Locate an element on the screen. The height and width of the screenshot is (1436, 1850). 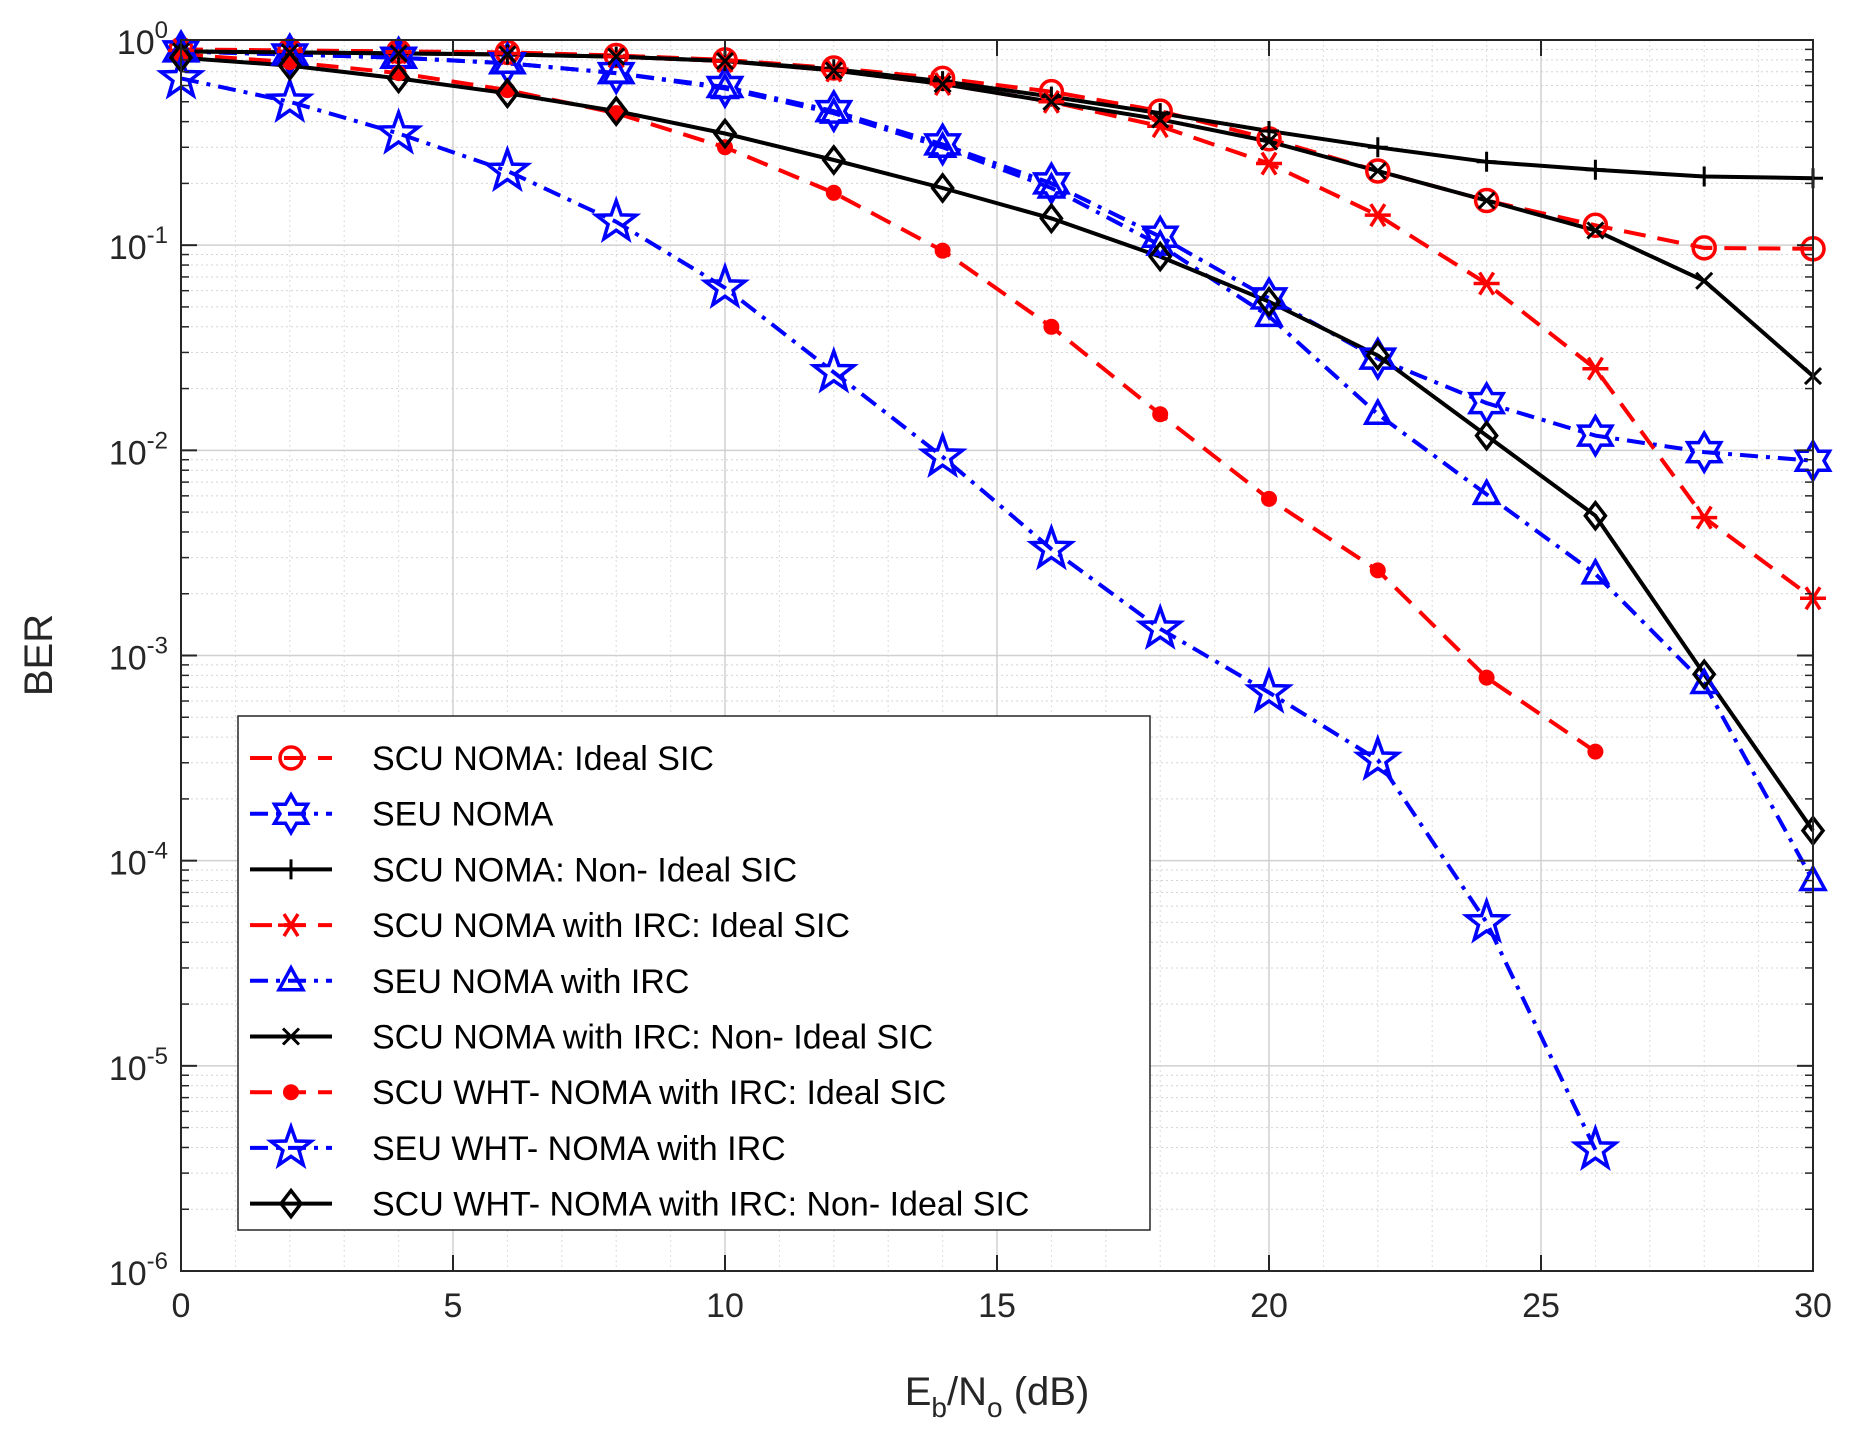
x-tick-labels: 0 5 10 15 20 25 30 is located at coordinates (1002, 1306).